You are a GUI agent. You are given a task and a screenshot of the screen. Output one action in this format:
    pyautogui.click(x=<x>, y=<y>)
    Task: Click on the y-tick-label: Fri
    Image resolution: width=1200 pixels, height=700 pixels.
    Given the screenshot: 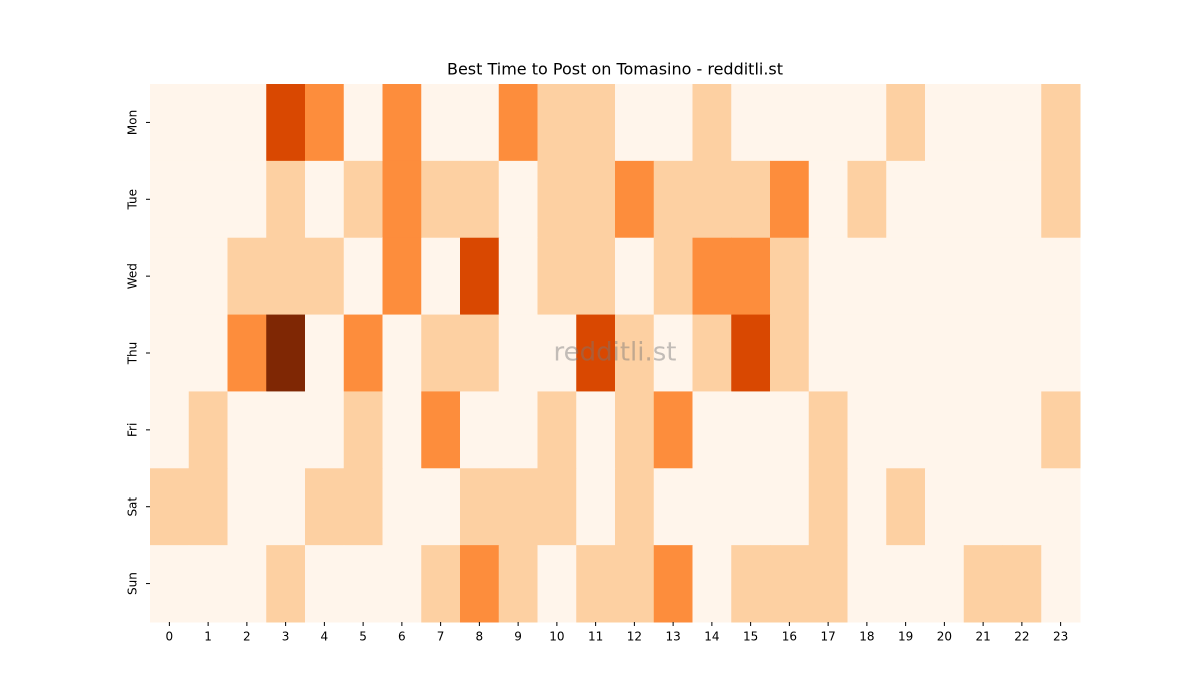 What is the action you would take?
    pyautogui.click(x=133, y=430)
    